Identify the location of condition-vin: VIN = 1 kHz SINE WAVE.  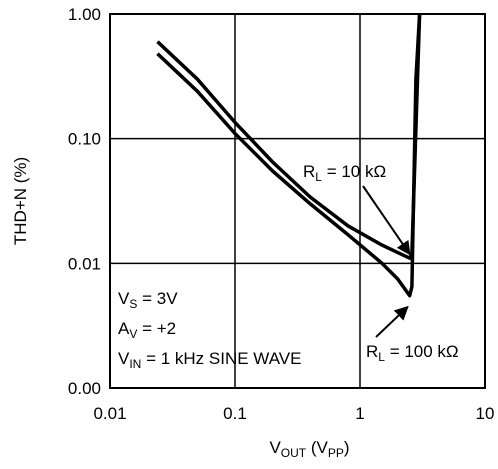
(209, 360).